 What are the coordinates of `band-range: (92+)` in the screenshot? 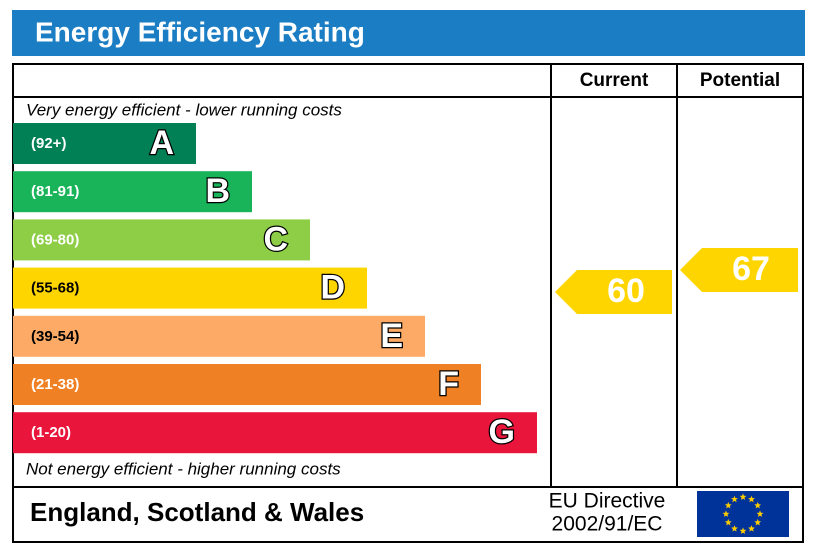 It's located at (48, 143).